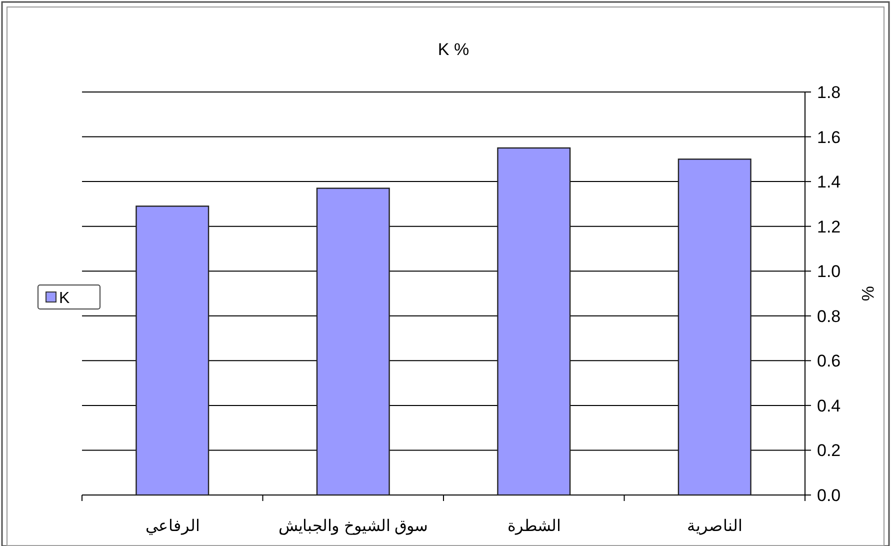  I want to click on x-tick-label: الناصرية, so click(714, 526).